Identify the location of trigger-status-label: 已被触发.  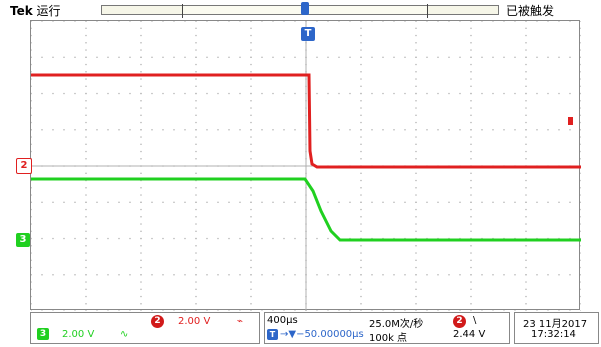
(530, 11).